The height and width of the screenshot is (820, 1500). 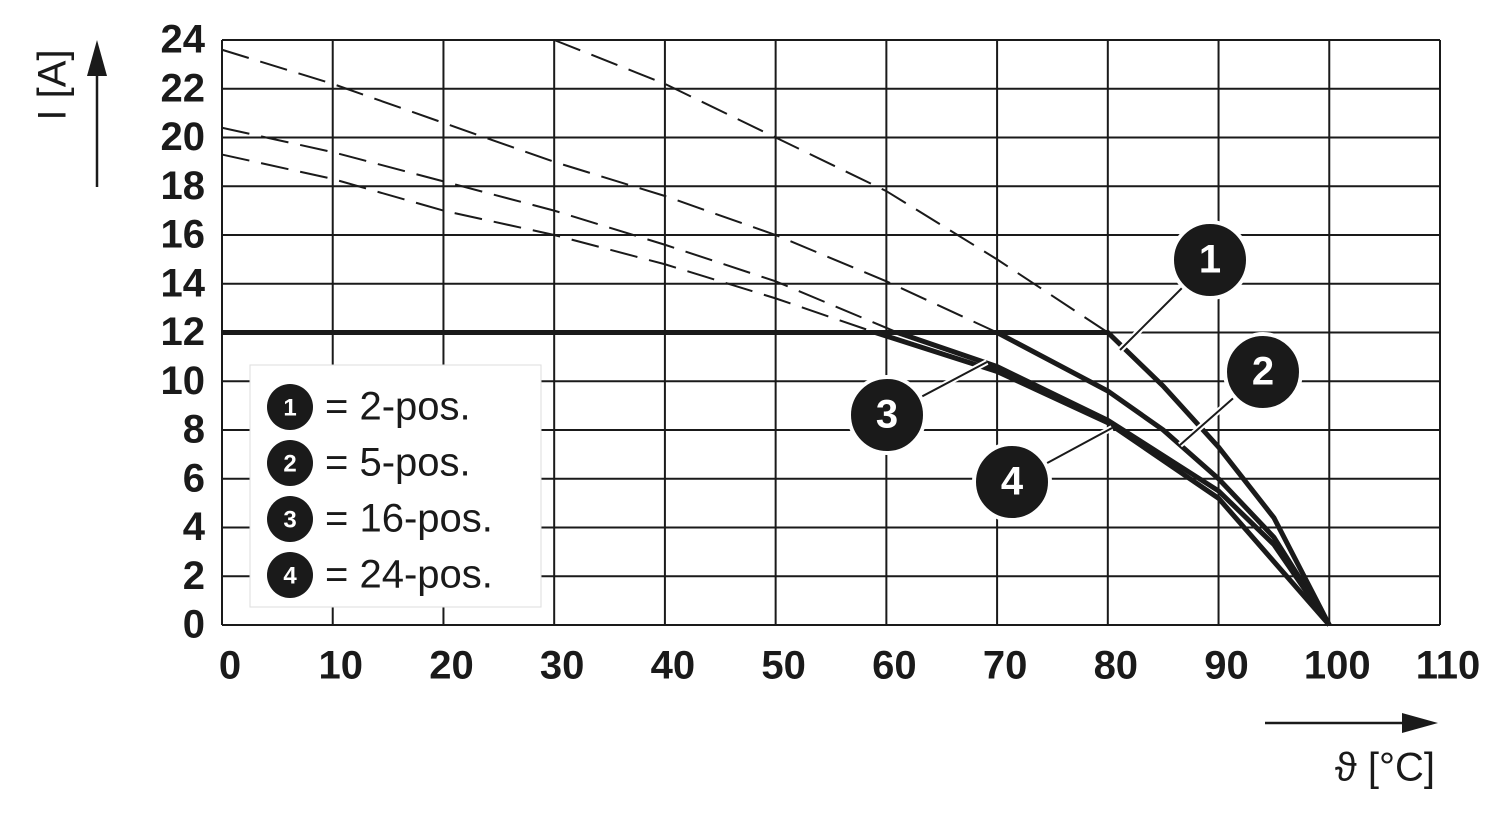 I want to click on y-tick-label: 6, so click(x=194, y=478).